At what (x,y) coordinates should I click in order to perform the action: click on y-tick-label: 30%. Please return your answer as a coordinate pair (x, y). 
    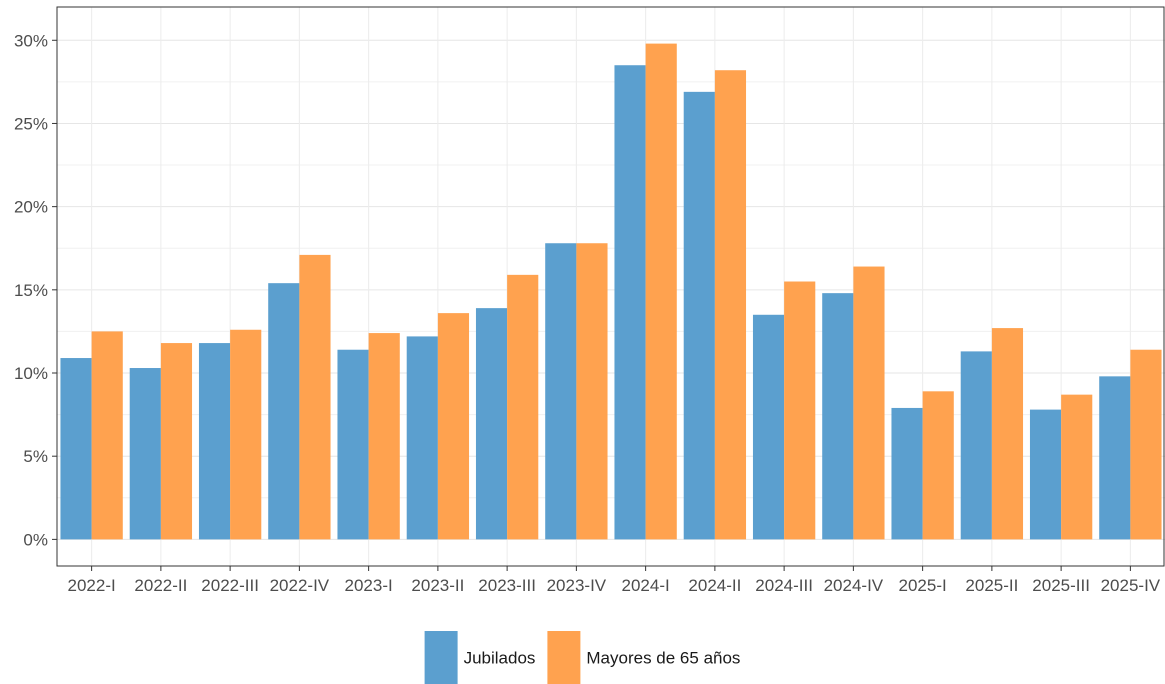
    Looking at the image, I should click on (31, 40).